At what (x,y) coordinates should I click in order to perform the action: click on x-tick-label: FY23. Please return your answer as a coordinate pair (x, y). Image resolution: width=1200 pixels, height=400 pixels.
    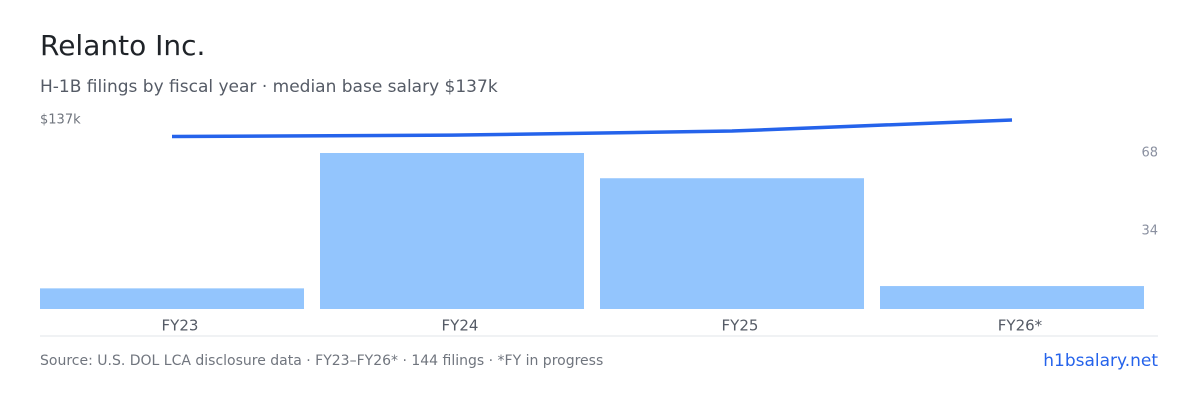
    Looking at the image, I should click on (180, 326).